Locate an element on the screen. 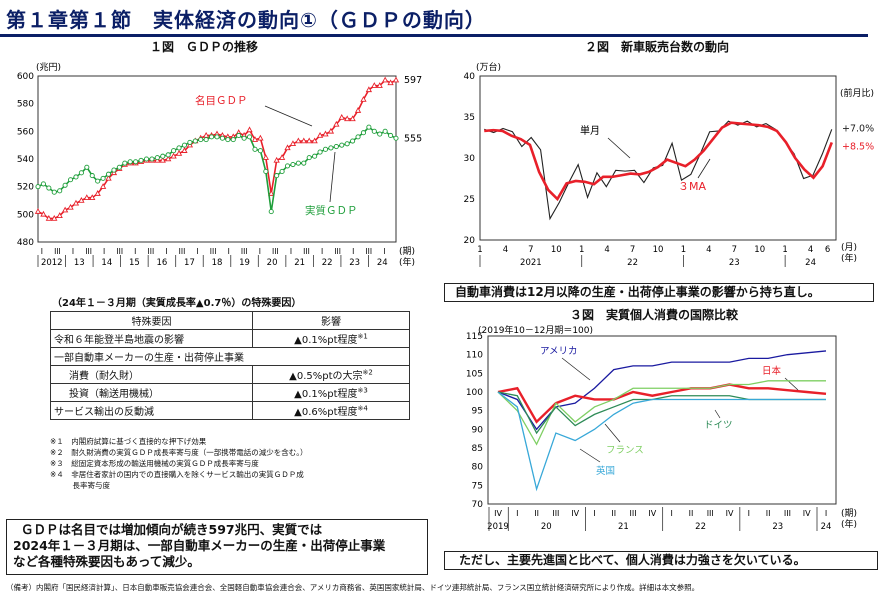 The width and height of the screenshot is (882, 599). chart3-ytick-label: 90 is located at coordinates (478, 430).